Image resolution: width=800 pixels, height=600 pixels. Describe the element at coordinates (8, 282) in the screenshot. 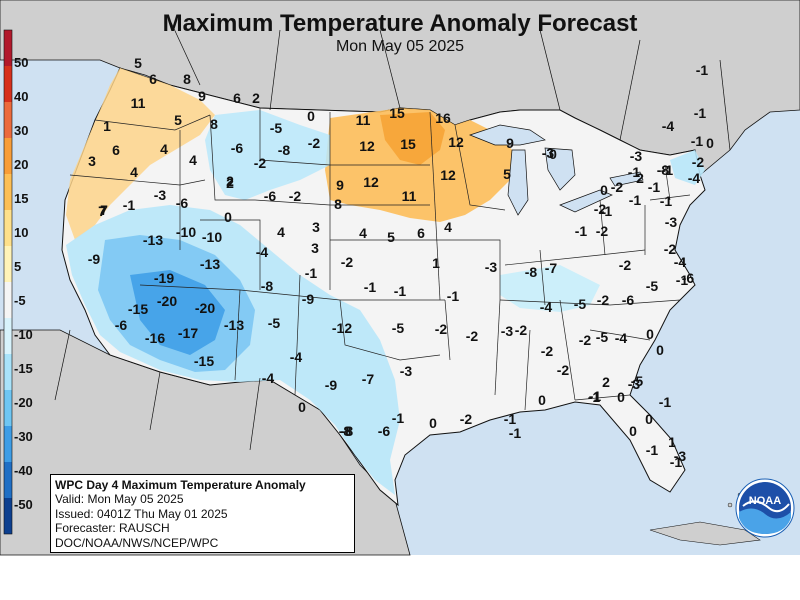

I see `legend-frame` at that location.